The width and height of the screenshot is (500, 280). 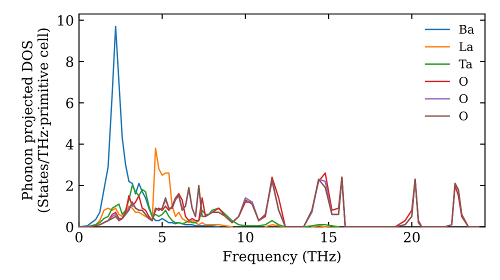 I want to click on legend-label: La, so click(x=466, y=47).